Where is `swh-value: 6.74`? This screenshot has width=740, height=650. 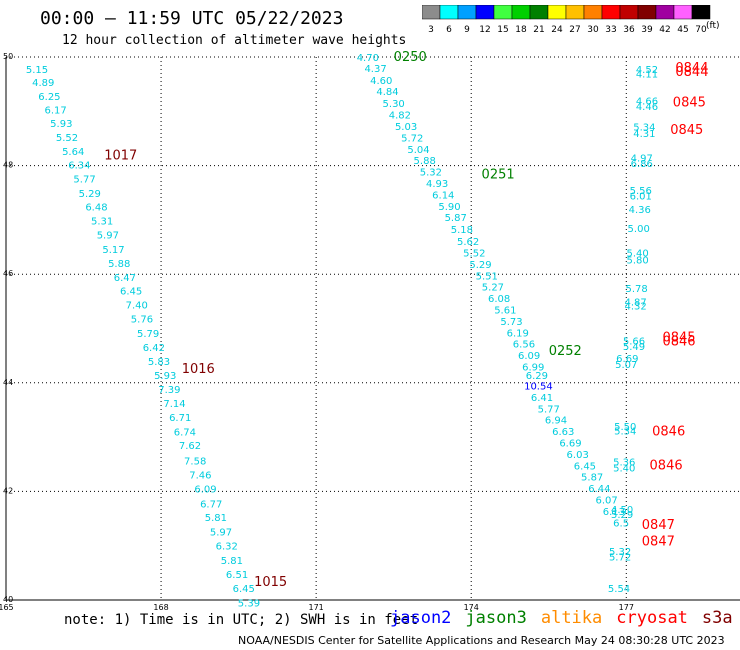
swh-value: 6.74 is located at coordinates (185, 433).